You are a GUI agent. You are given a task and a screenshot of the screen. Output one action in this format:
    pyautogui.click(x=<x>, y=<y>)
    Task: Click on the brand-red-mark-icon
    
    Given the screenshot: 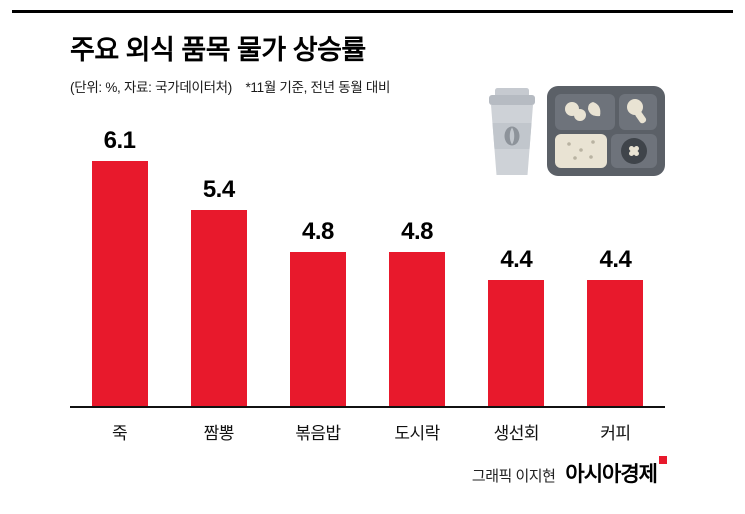 What is the action you would take?
    pyautogui.click(x=663, y=460)
    